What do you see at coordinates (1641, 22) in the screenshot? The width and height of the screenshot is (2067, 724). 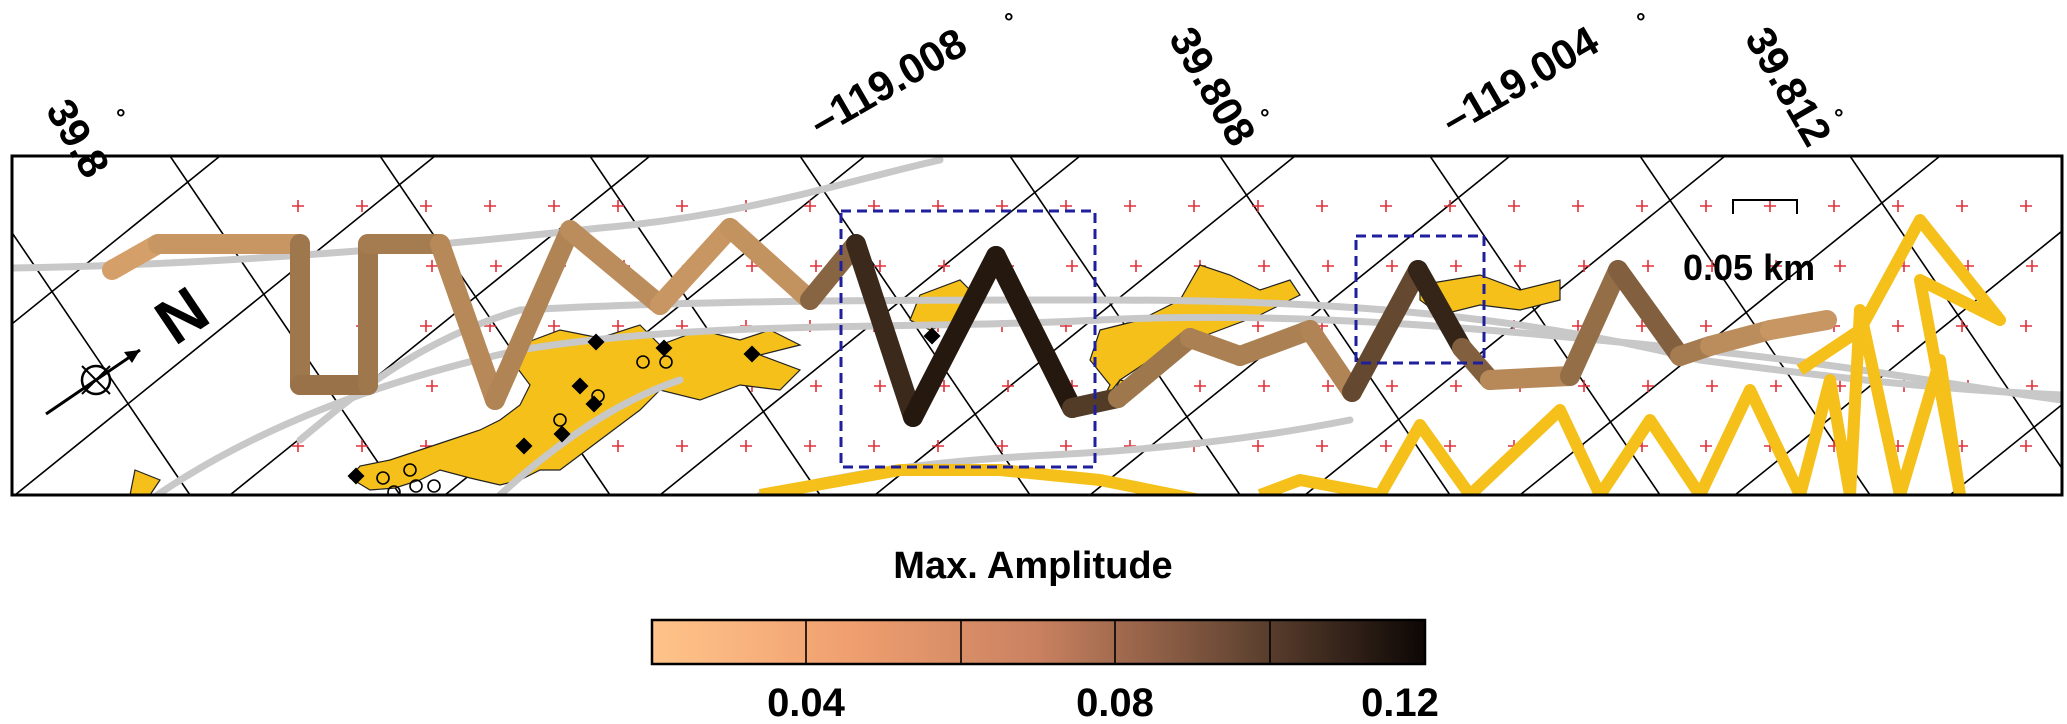 I see `coord-deg-4: °` at bounding box center [1641, 22].